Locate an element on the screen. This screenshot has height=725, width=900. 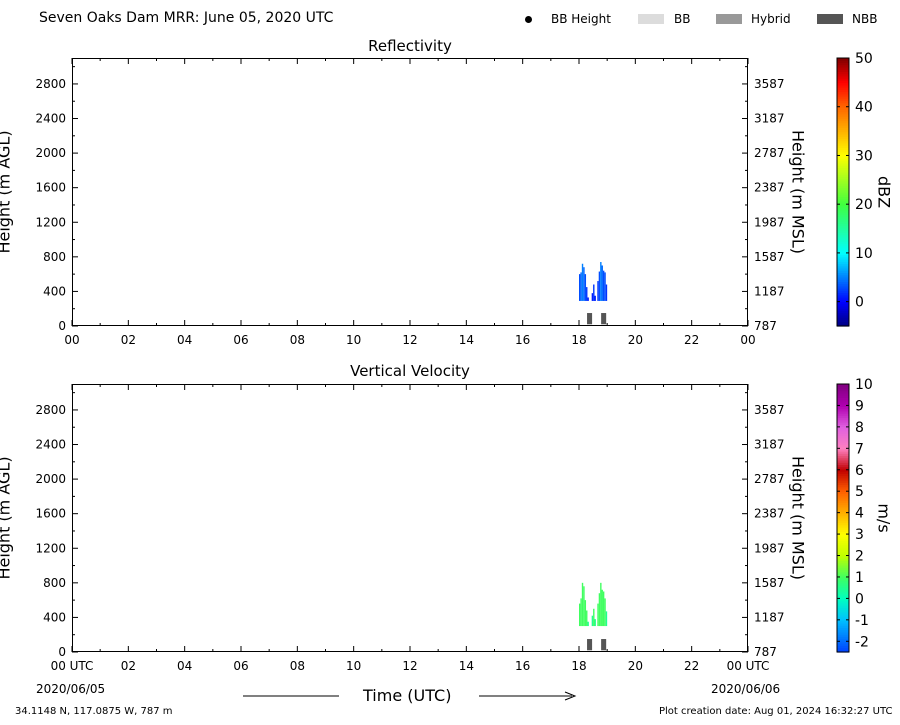
colorbar-tick-label: 2 is located at coordinates (859, 557).